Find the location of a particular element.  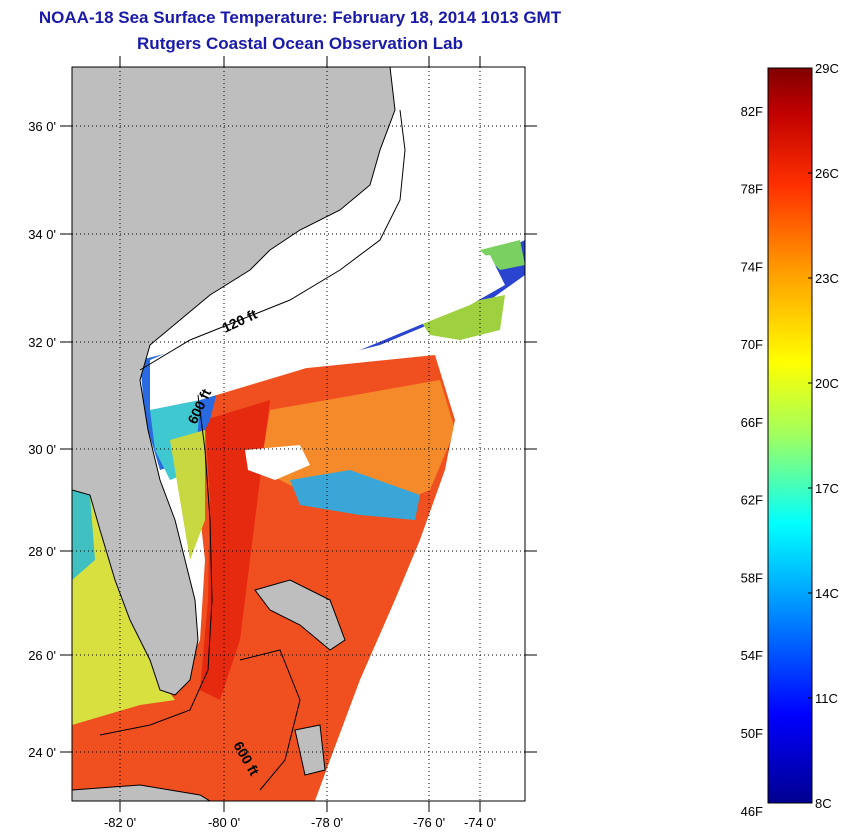

colorbar-ticks is located at coordinates (810, 435).